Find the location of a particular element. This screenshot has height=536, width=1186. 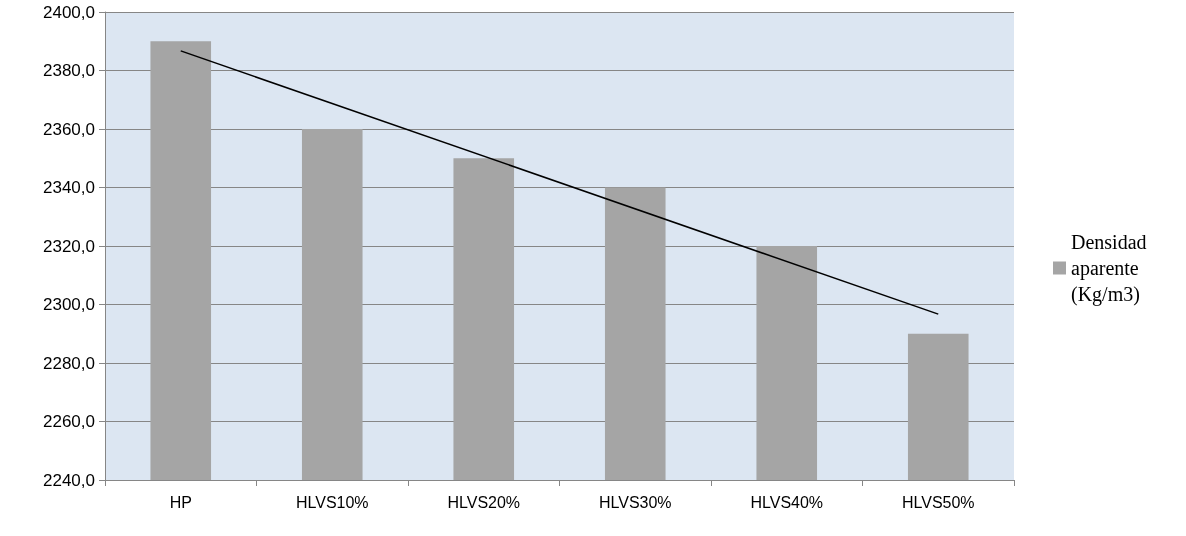

y-tick-label: 2280,0 is located at coordinates (69, 363).